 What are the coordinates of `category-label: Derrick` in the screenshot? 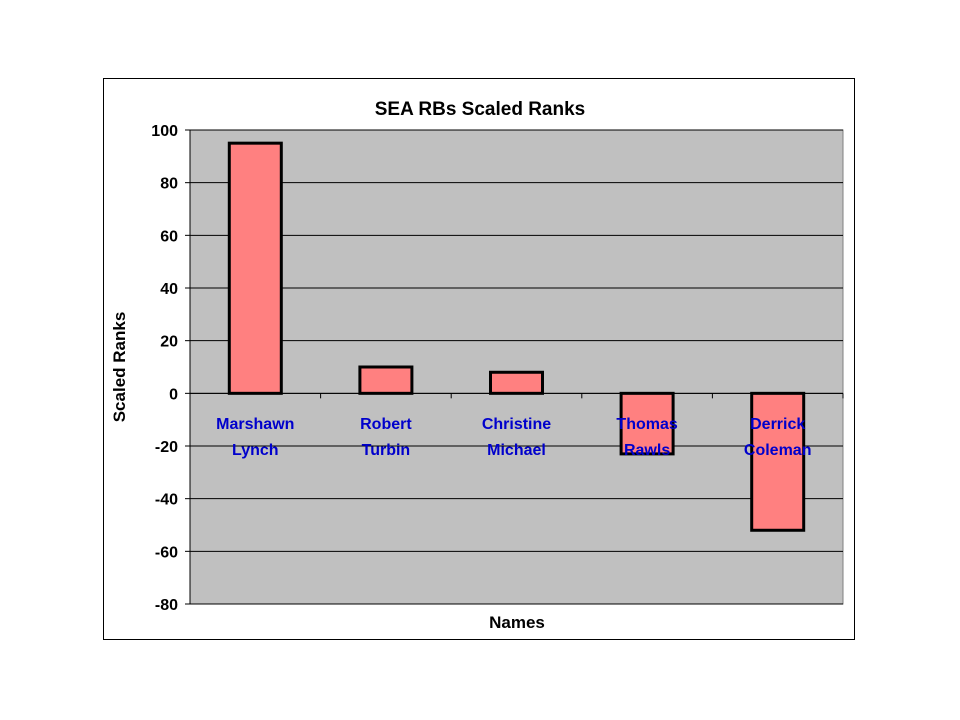 It's located at (777, 424).